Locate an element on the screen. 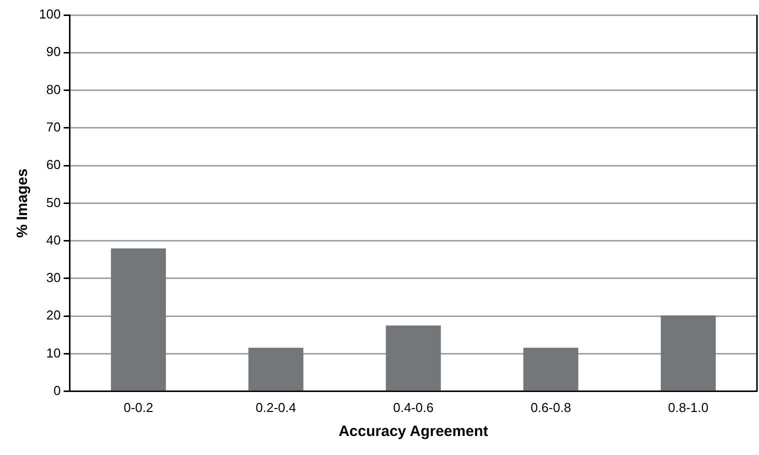 The height and width of the screenshot is (455, 759). y-tick-label: 20 is located at coordinates (53, 315).